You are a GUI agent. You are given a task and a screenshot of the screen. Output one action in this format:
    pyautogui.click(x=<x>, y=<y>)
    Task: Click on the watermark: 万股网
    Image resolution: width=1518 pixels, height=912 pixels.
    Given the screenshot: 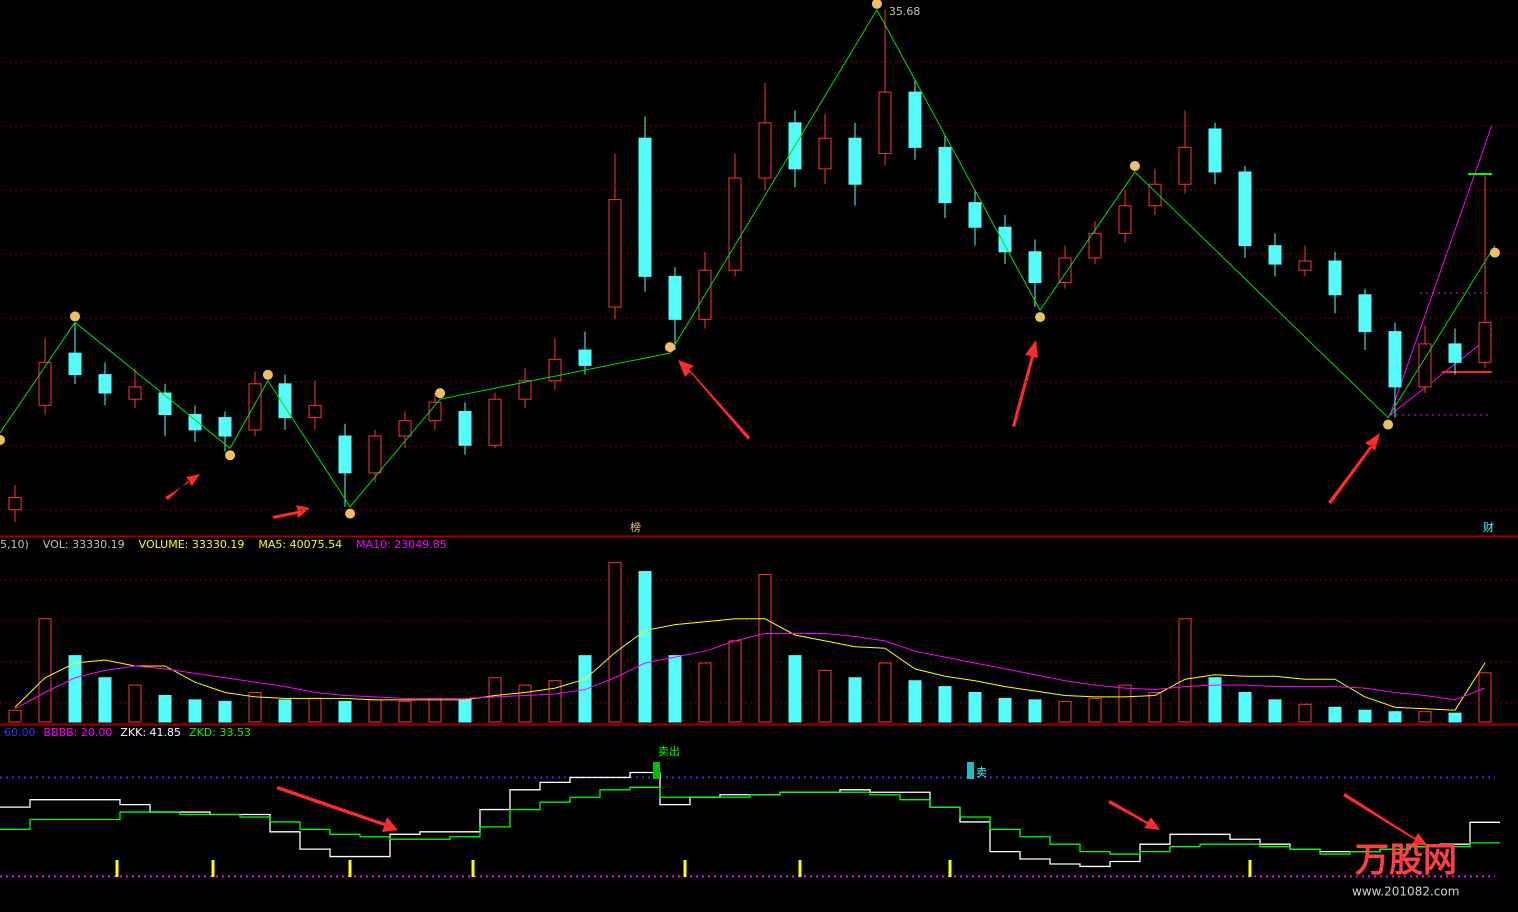 What is the action you would take?
    pyautogui.click(x=1406, y=861)
    